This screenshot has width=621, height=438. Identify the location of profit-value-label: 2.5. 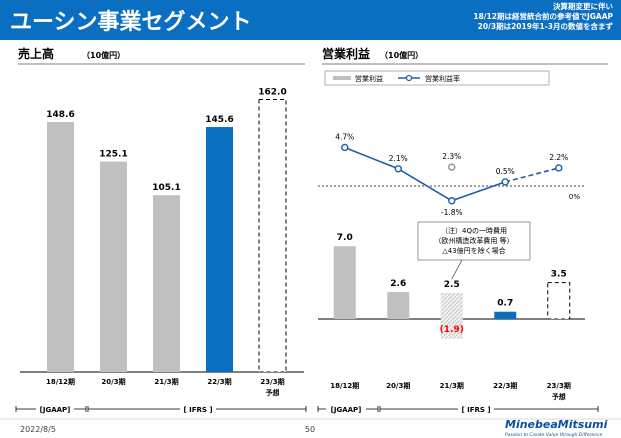
(452, 285).